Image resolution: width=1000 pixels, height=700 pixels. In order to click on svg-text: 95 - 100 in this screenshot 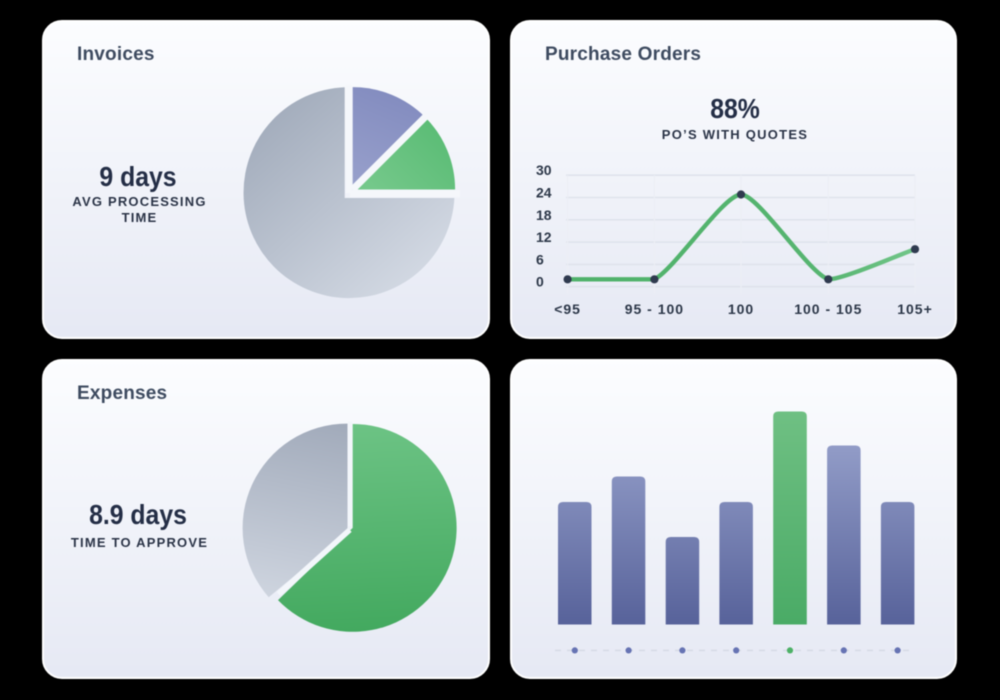, I will do `click(654, 309)`.